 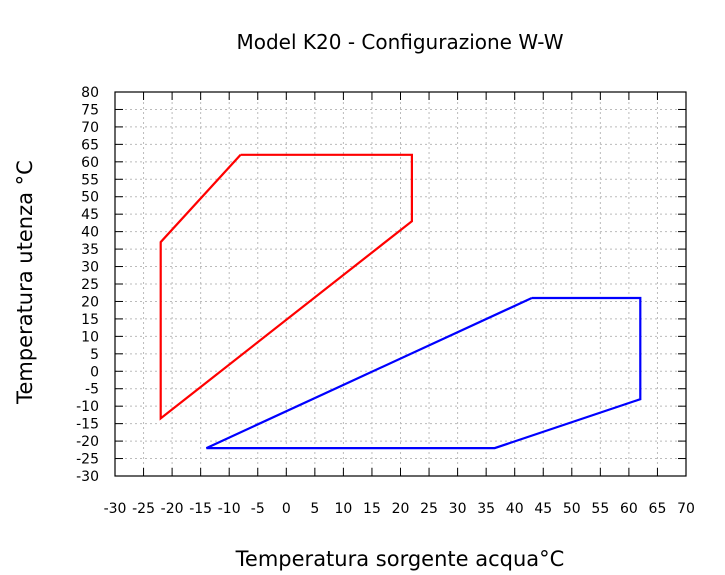 What do you see at coordinates (90, 180) in the screenshot?
I see `y-tick-label: 55` at bounding box center [90, 180].